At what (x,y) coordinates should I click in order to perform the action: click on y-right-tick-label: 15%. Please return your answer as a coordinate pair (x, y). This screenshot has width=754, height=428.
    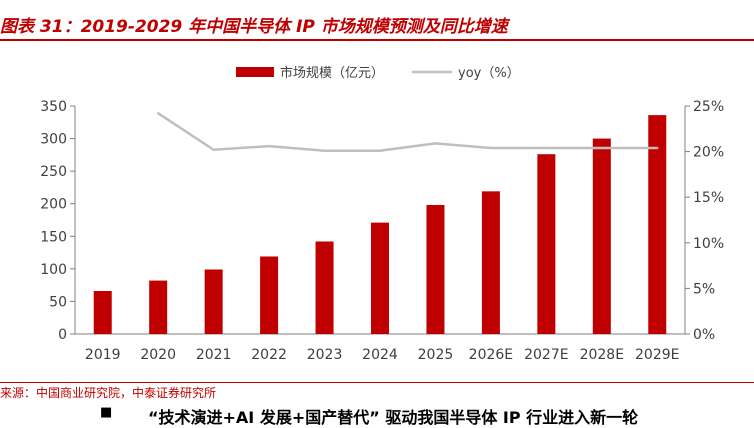
    Looking at the image, I should click on (708, 198).